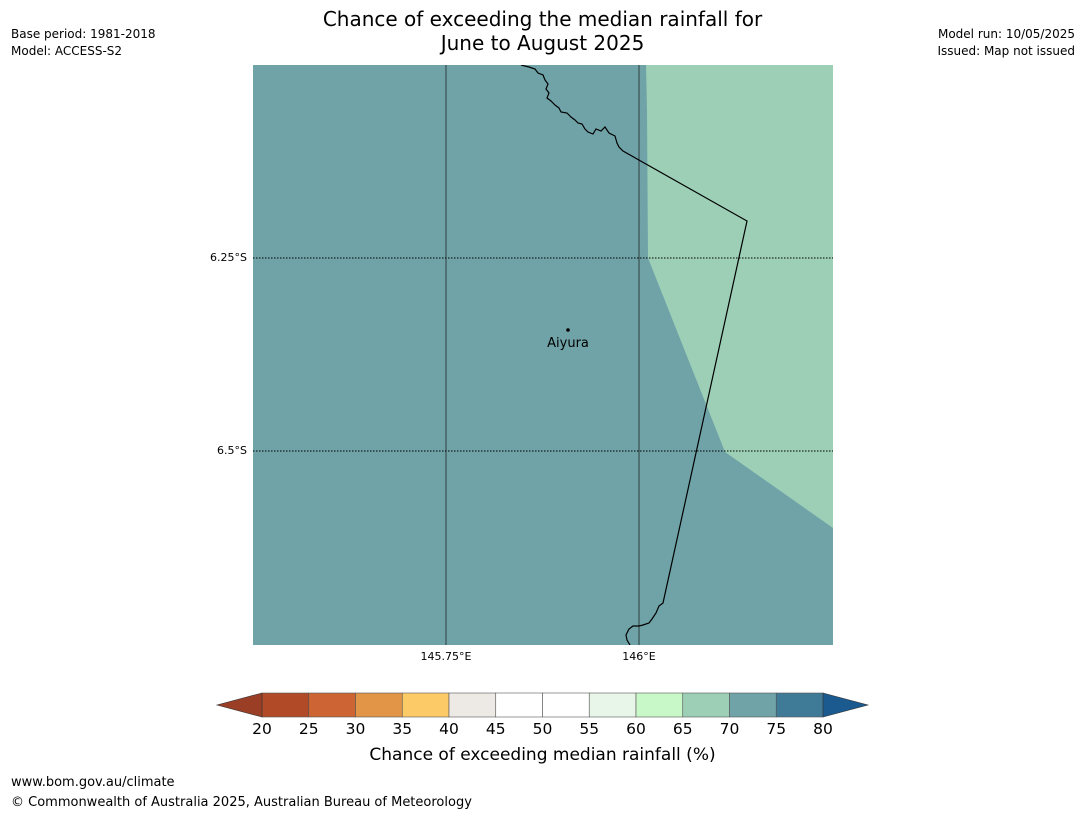  What do you see at coordinates (682, 729) in the screenshot?
I see `colorbar-tick-label: 65` at bounding box center [682, 729].